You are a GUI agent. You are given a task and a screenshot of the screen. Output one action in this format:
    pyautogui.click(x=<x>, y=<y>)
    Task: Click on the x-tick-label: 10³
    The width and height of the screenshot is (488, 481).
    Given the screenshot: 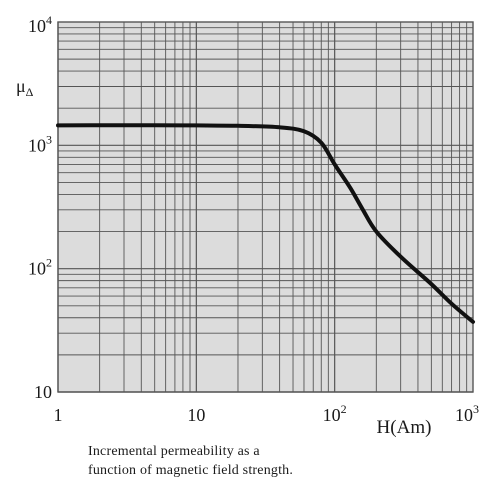 What is the action you would take?
    pyautogui.click(x=467, y=413)
    